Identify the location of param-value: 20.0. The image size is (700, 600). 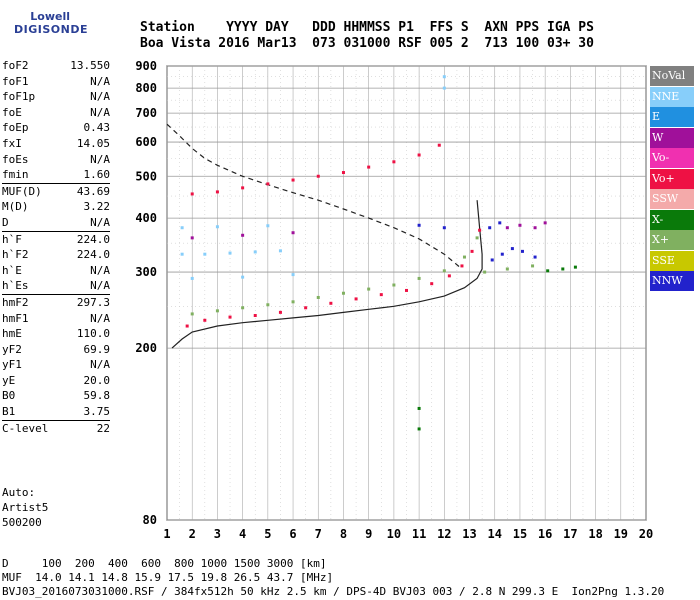
(97, 380).